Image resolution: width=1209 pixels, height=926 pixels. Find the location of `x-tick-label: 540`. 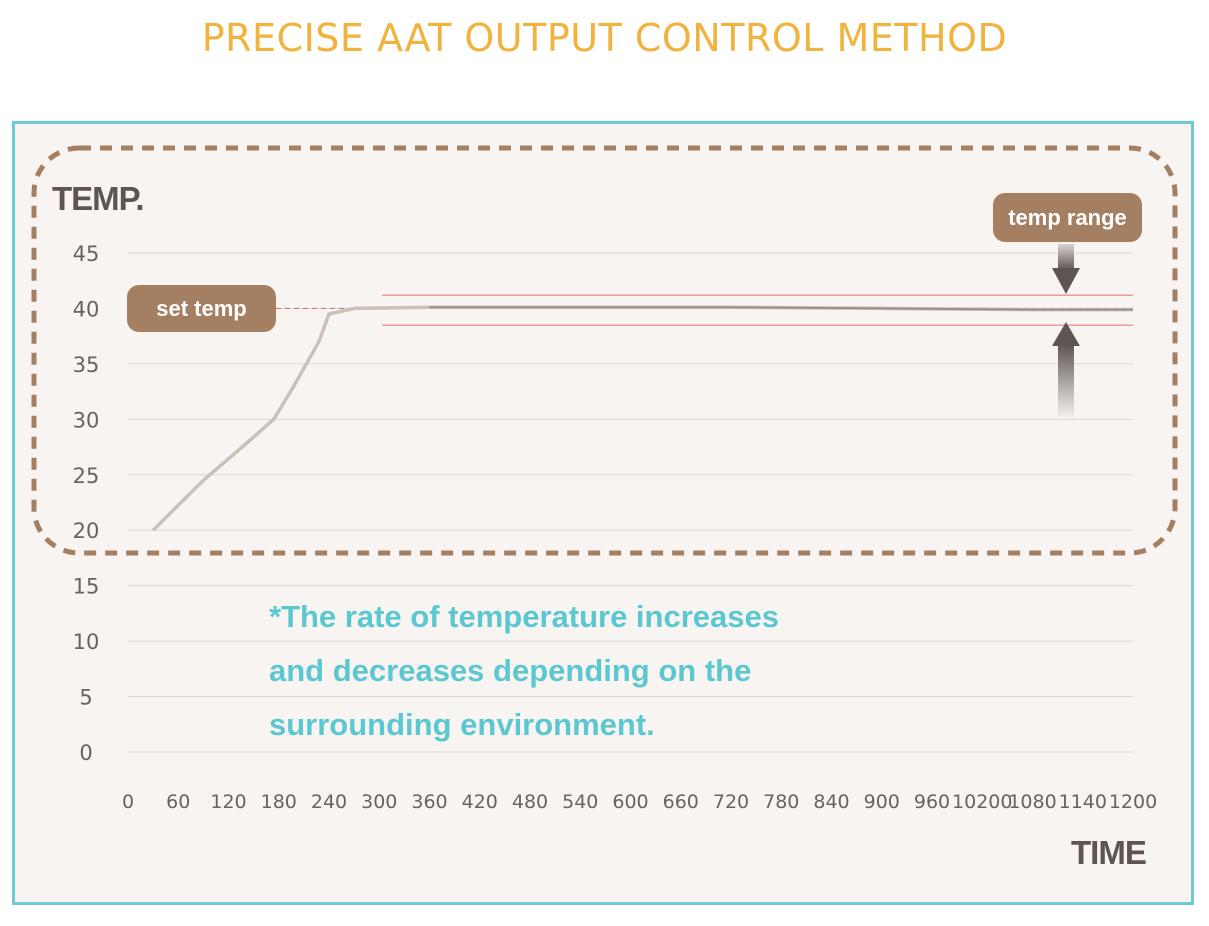

x-tick-label: 540 is located at coordinates (580, 802).